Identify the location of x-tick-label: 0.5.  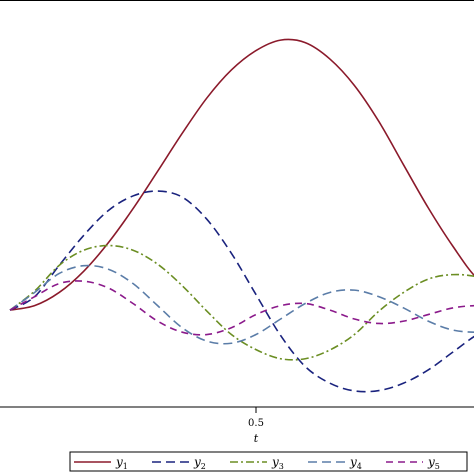
(256, 423).